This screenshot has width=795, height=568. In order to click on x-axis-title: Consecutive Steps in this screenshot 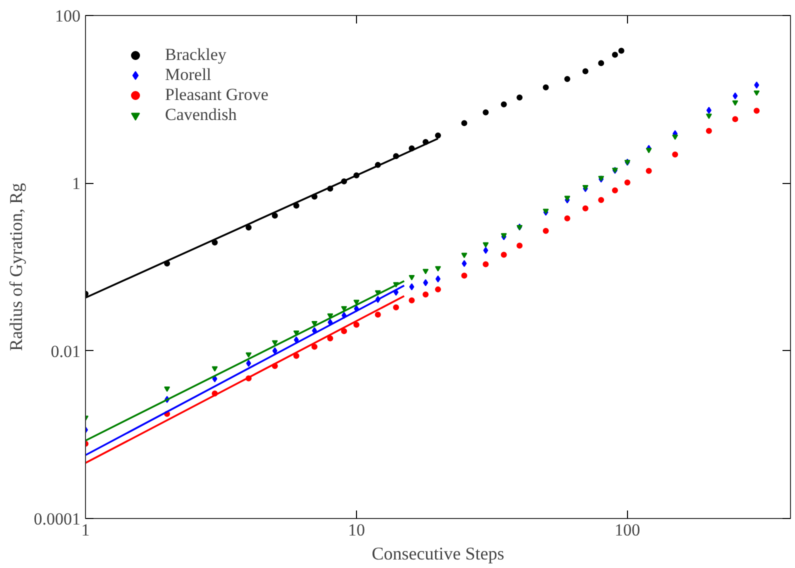, I will do `click(438, 554)`.